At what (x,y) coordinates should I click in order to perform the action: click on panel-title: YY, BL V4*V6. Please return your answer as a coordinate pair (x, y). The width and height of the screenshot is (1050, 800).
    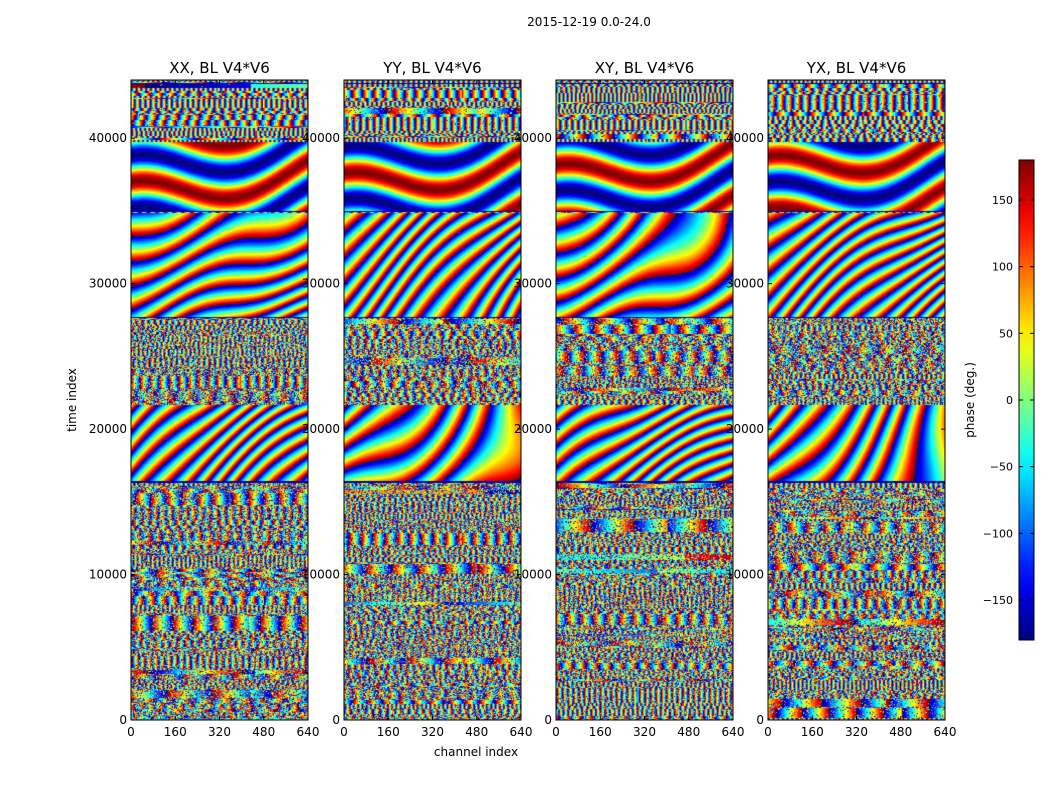
    Looking at the image, I should click on (431, 68).